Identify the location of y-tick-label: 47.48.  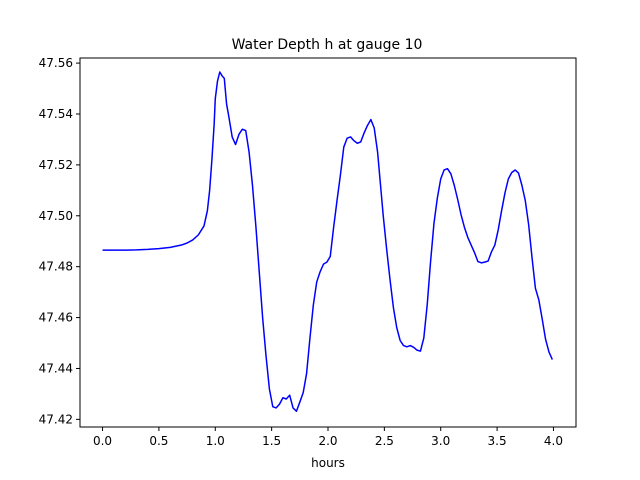
(56, 267).